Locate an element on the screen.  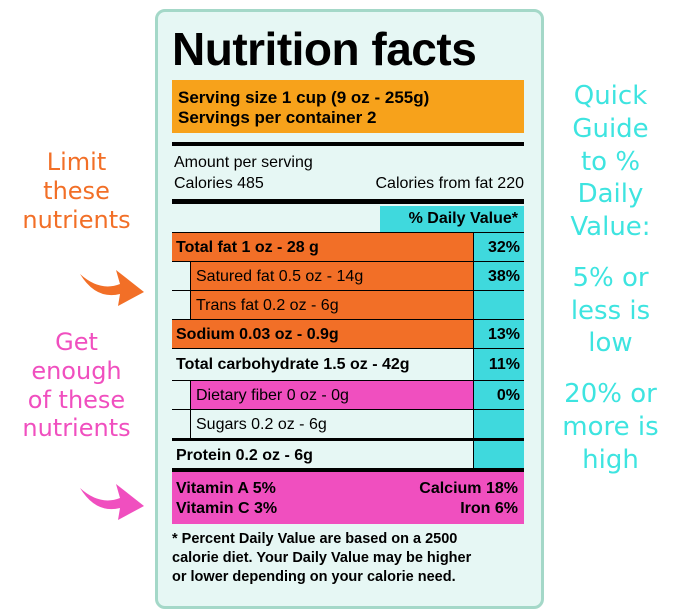
guide-line: Guide is located at coordinates (610, 128).